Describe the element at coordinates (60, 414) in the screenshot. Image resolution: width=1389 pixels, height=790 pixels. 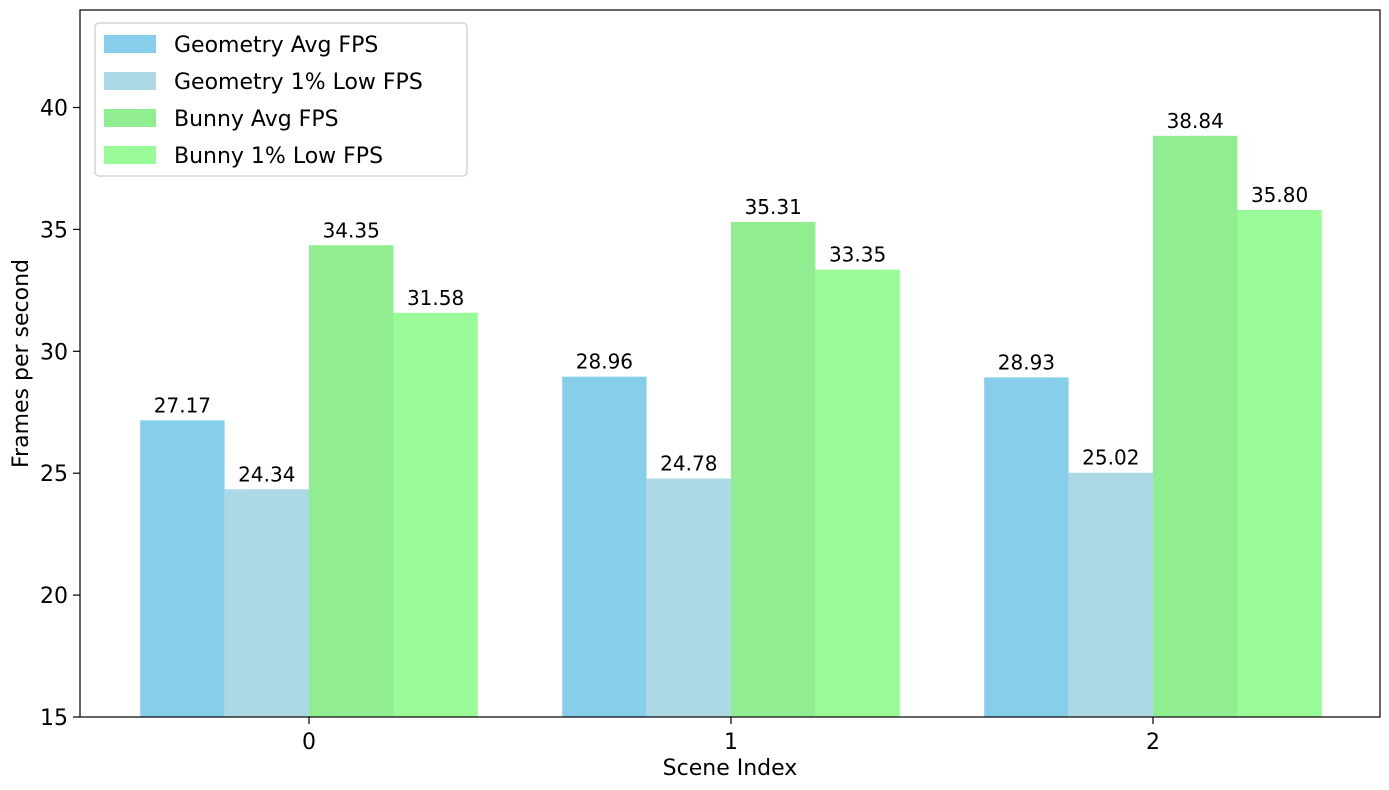
I see `y-axis: 15 20 25 30 35 40` at that location.